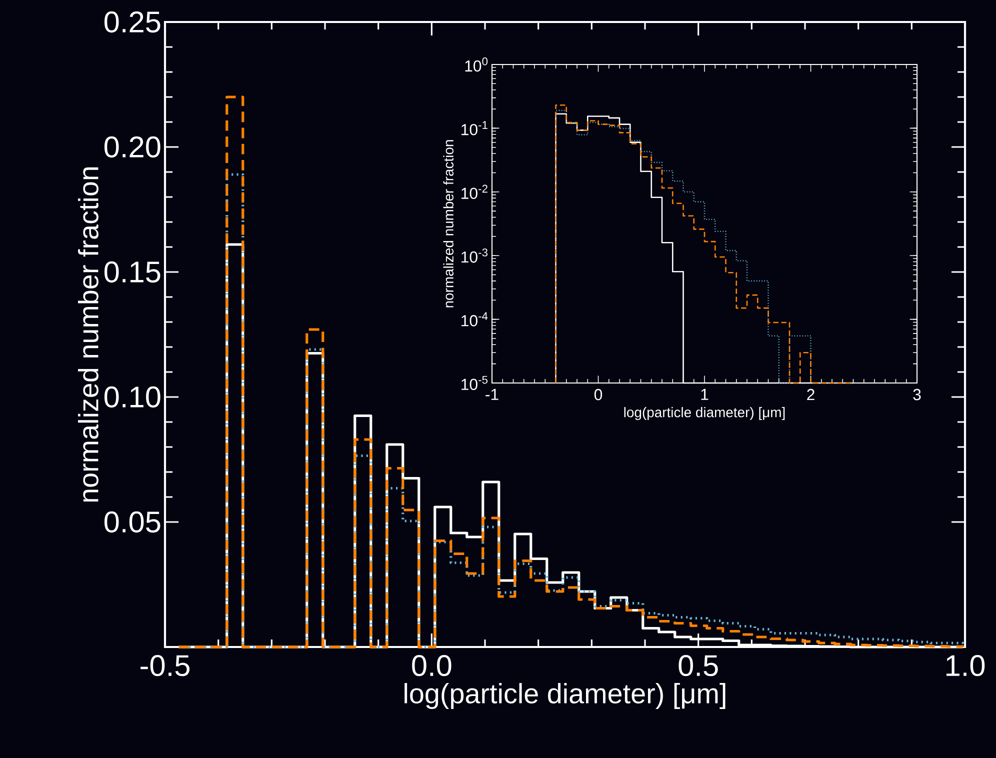 The height and width of the screenshot is (758, 996). What do you see at coordinates (476, 64) in the screenshot?
I see `y-tick-label: 10$^{0}$` at bounding box center [476, 64].